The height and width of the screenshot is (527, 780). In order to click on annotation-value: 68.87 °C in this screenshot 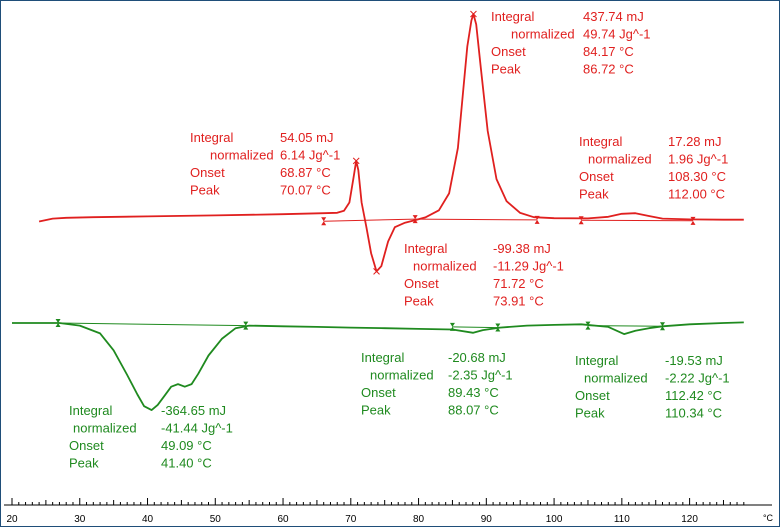, I will do `click(305, 172)`.